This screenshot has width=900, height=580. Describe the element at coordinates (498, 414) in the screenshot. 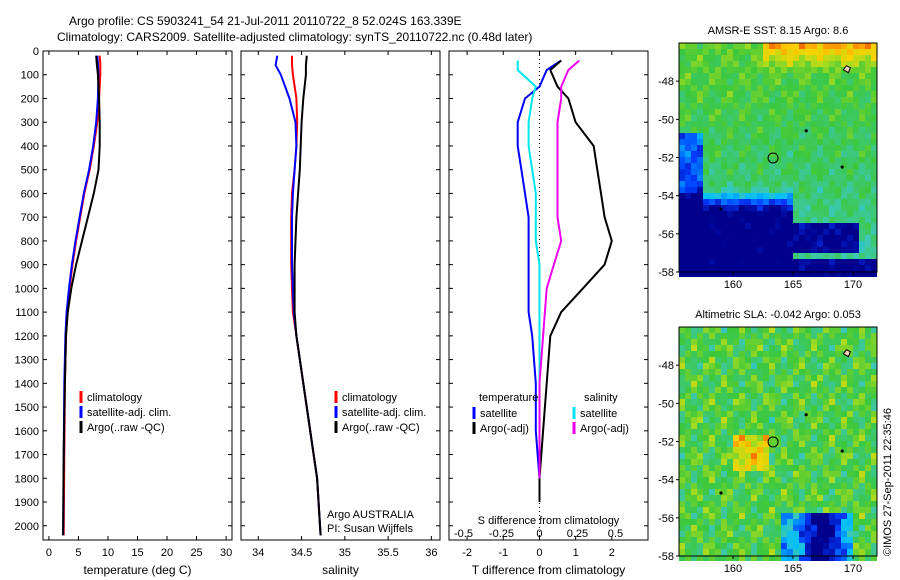

I see `legend-label: satellite` at that location.